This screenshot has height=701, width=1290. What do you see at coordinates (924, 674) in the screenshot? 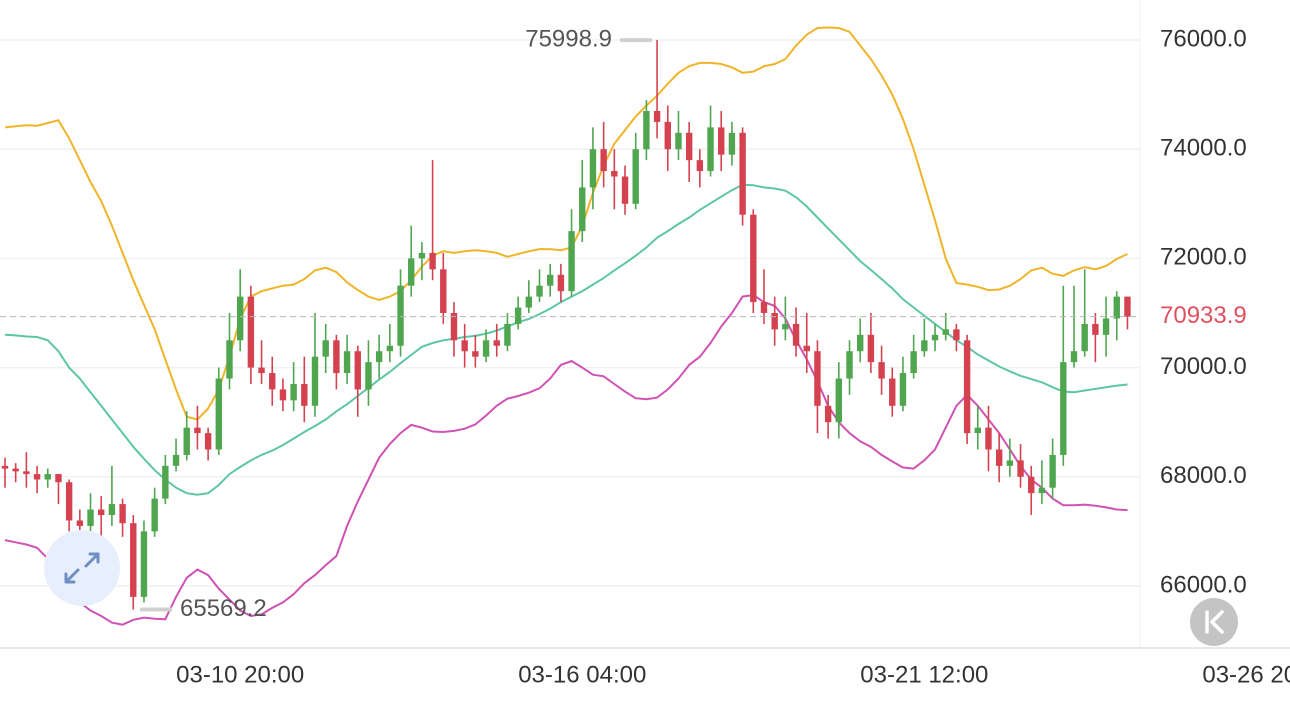
I see `x-tick-label: 03-21 12:00` at bounding box center [924, 674].